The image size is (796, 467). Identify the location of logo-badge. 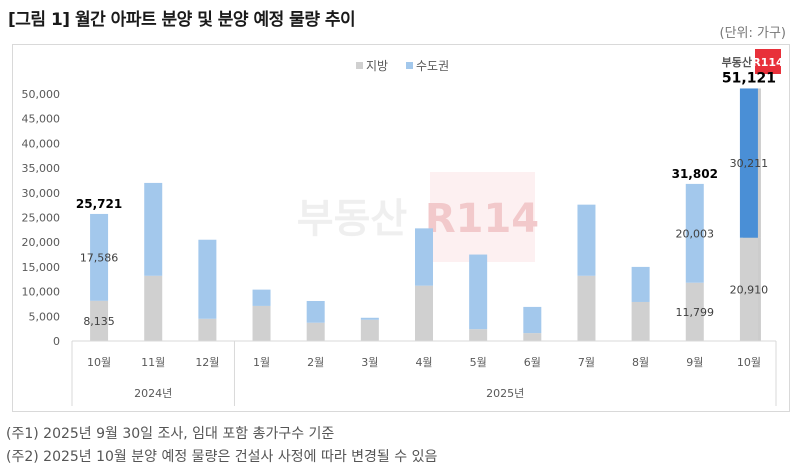
(768, 61).